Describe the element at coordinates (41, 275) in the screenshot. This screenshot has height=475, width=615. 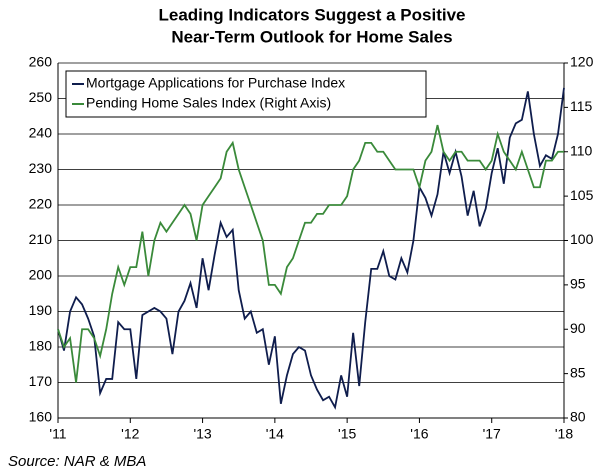
I see `y-tick-label: 200` at that location.